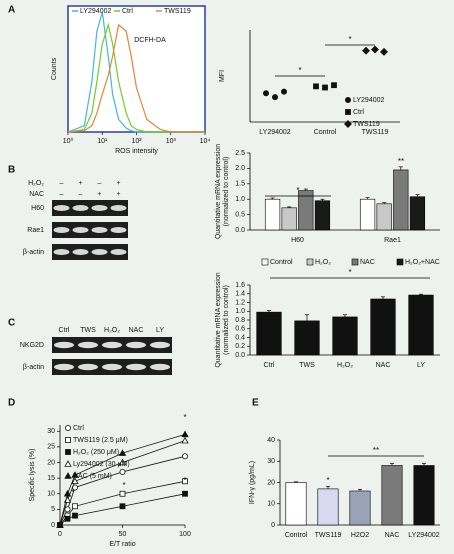 The image size is (454, 554). Describe the element at coordinates (51, 494) in the screenshot. I see `y-tick-label: 10` at that location.